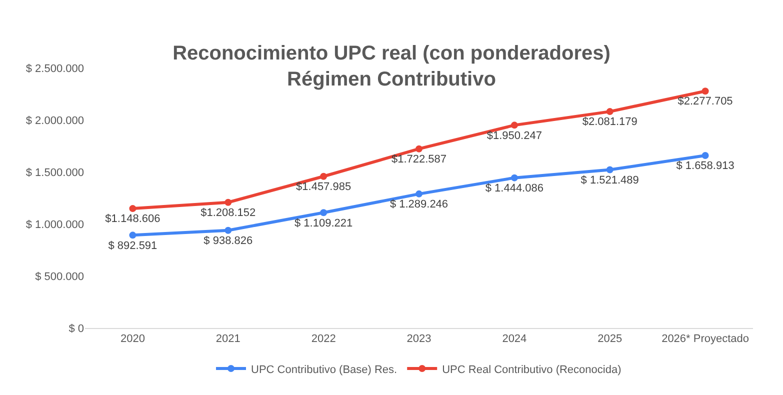  What do you see at coordinates (59, 276) in the screenshot?
I see `y-tick-label: $ 500.000` at bounding box center [59, 276].